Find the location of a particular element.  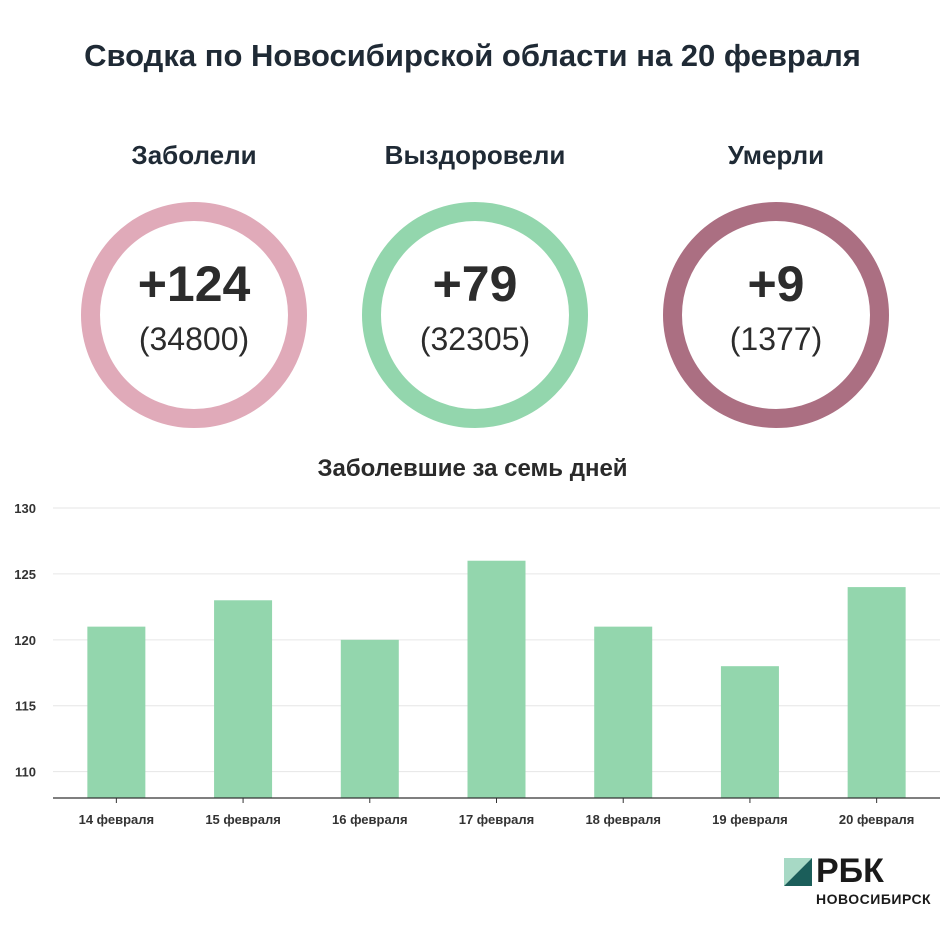

x-tick-label: 16 февраля is located at coordinates (370, 819).